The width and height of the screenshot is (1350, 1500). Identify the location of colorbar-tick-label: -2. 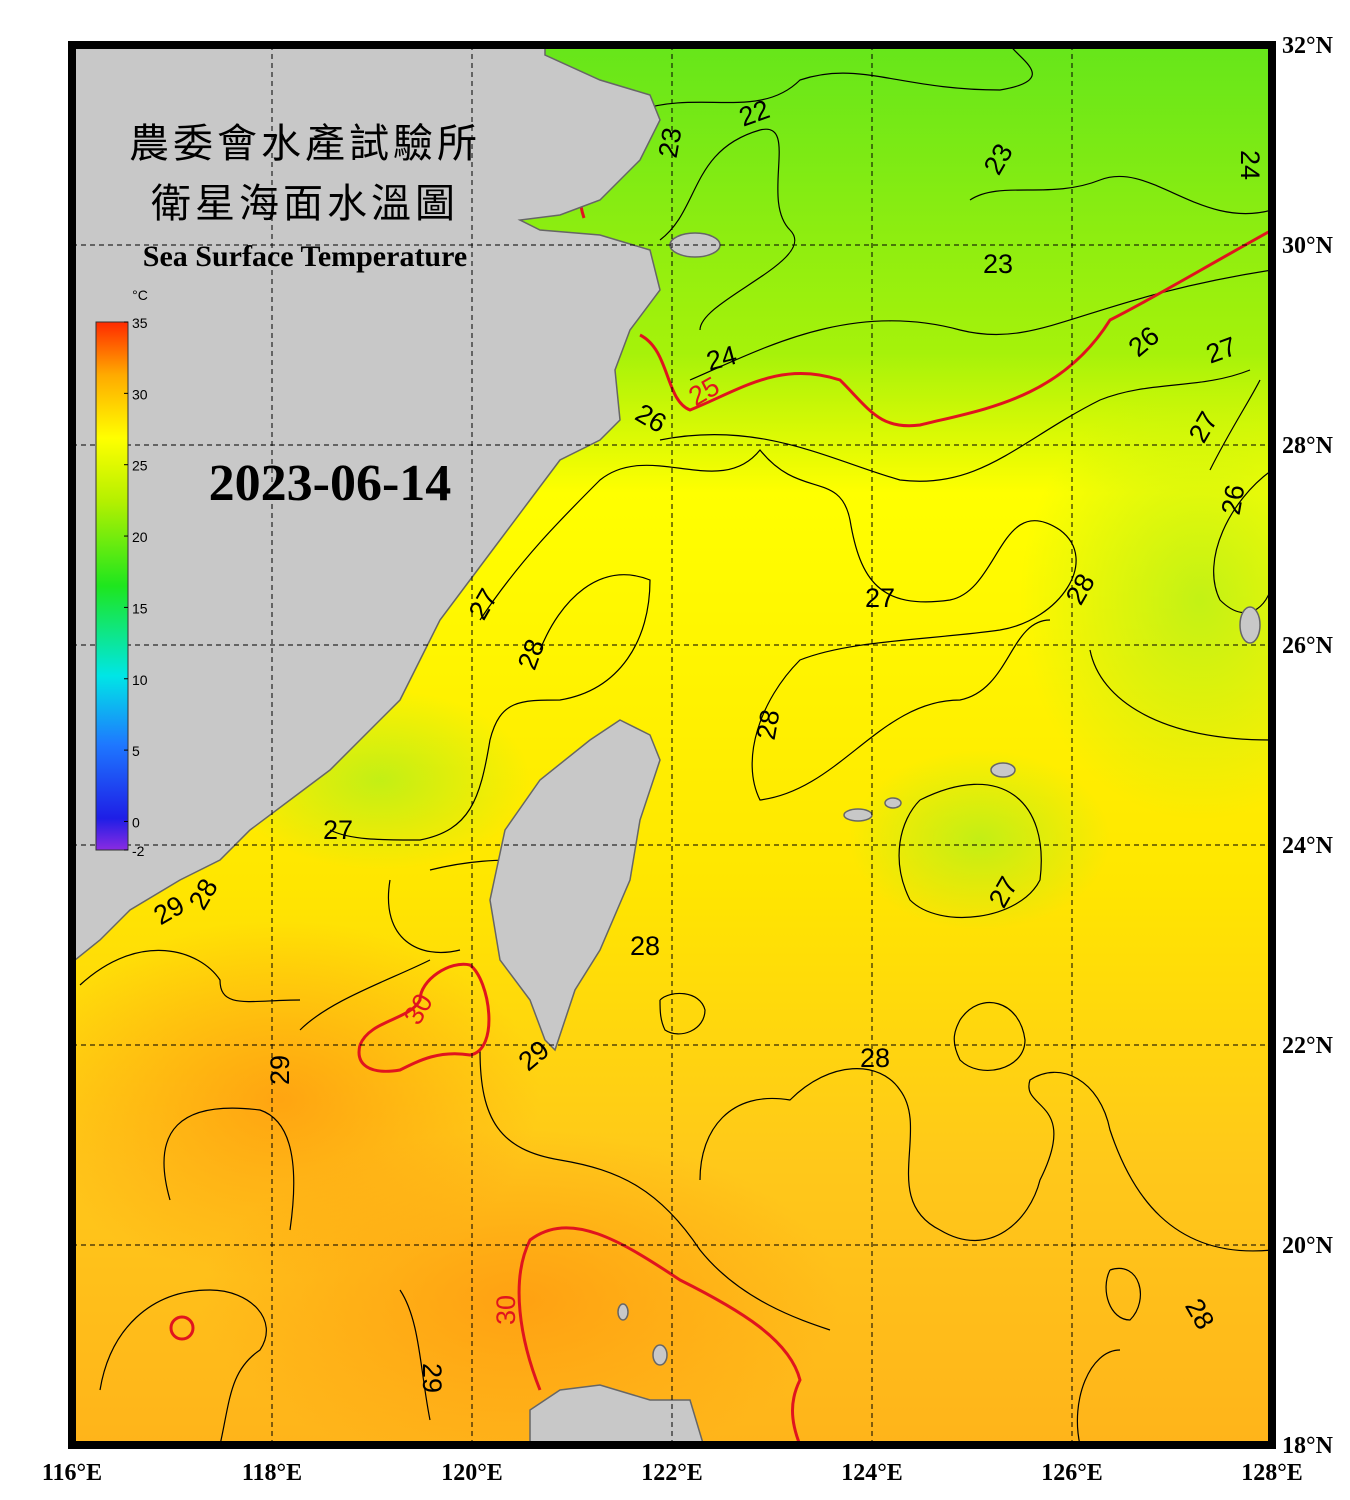
(138, 851).